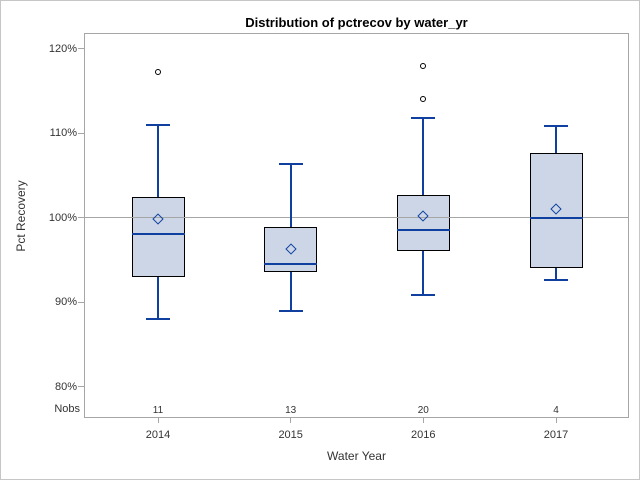 The width and height of the screenshot is (640, 480). What do you see at coordinates (158, 298) in the screenshot?
I see `lower-whisker-2014` at bounding box center [158, 298].